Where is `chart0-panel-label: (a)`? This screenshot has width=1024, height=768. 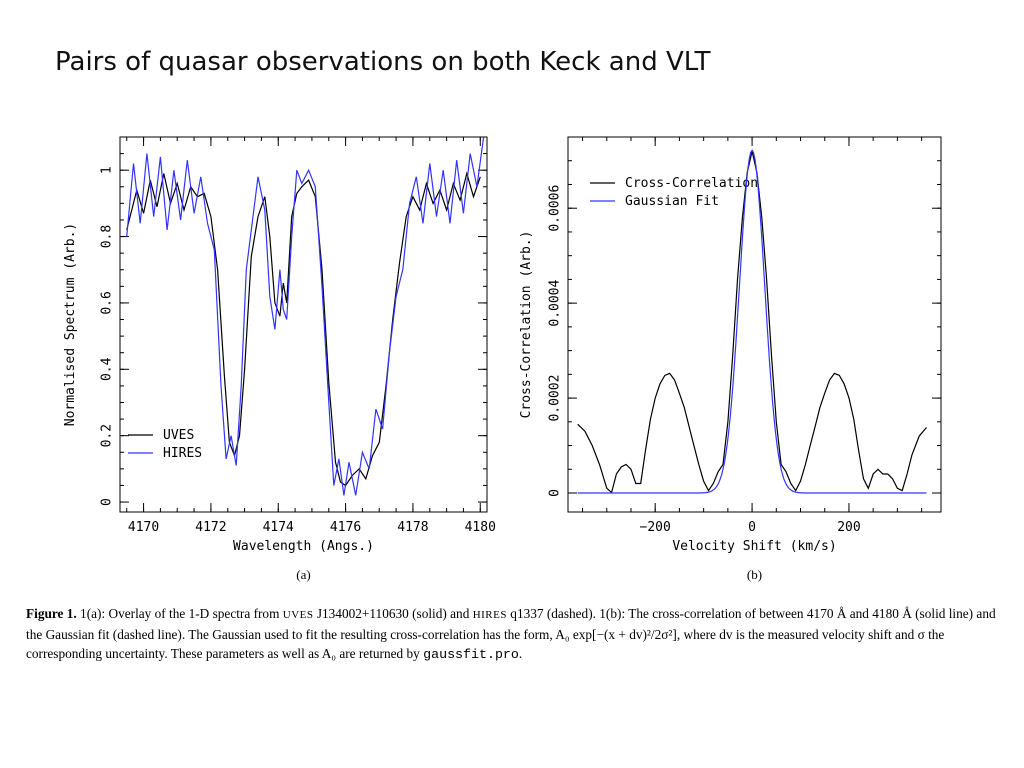
chart0-panel-label: (a) is located at coordinates (303, 574).